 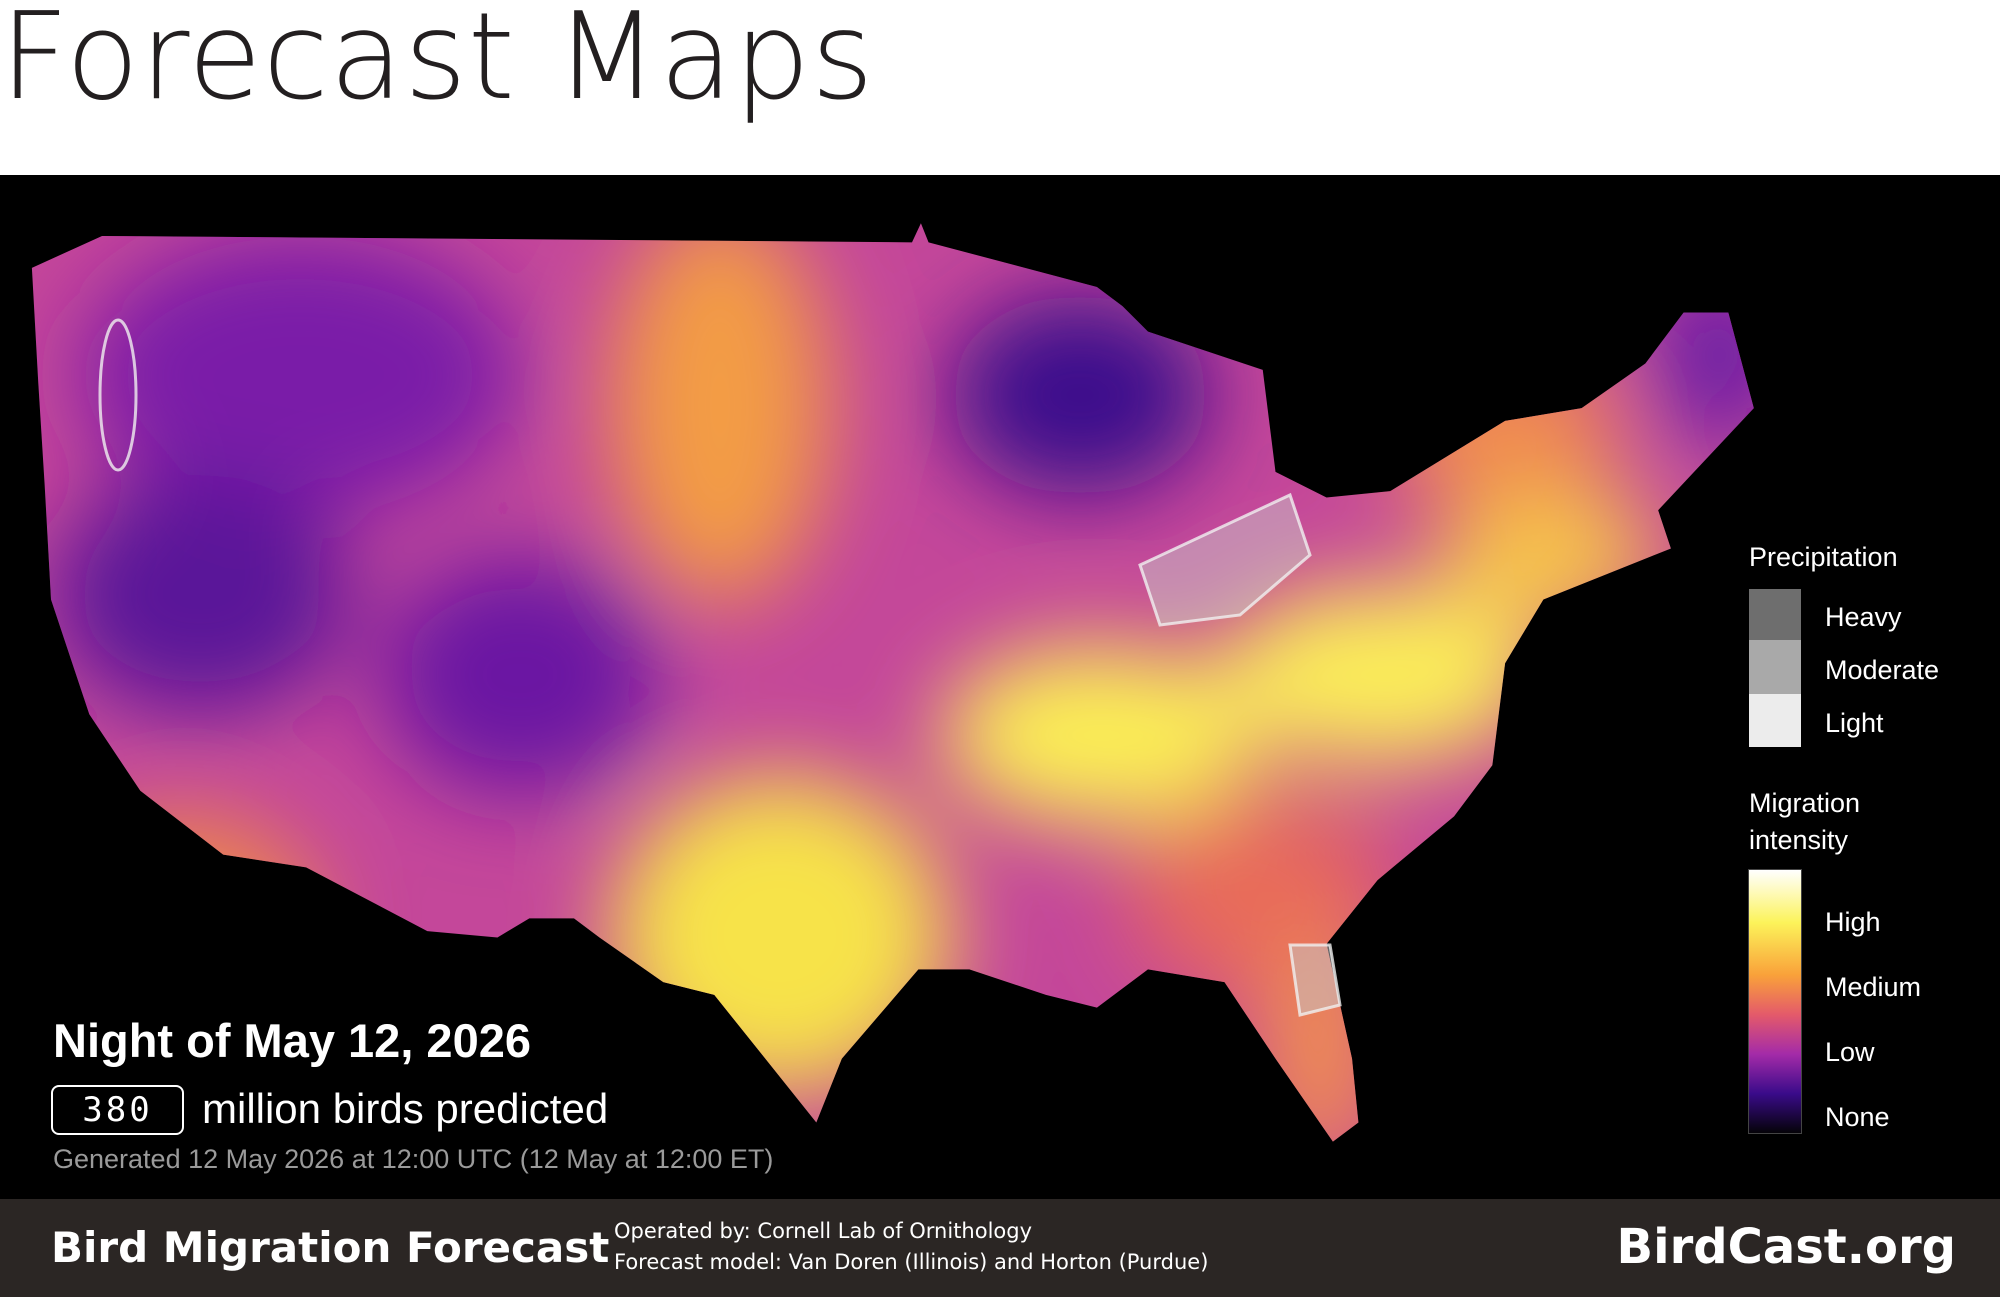 What do you see at coordinates (1854, 723) in the screenshot?
I see `legend-label: Light` at bounding box center [1854, 723].